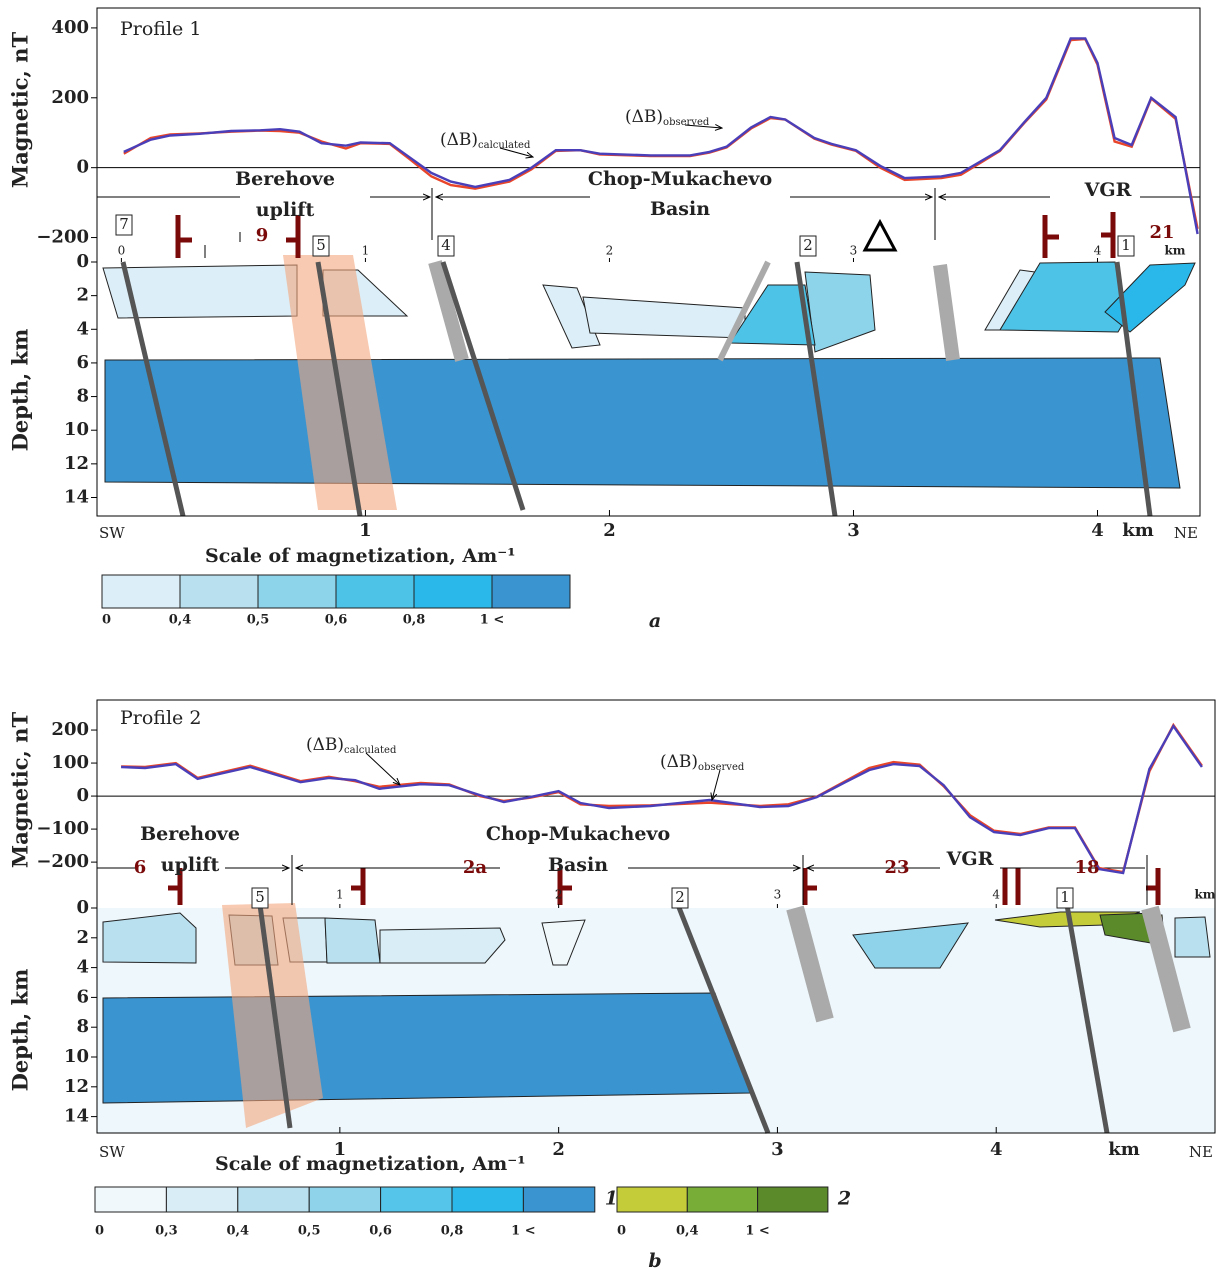 The height and width of the screenshot is (1271, 1224). What do you see at coordinates (62, 828) in the screenshot?
I see `y-tick-label: −100` at bounding box center [62, 828].